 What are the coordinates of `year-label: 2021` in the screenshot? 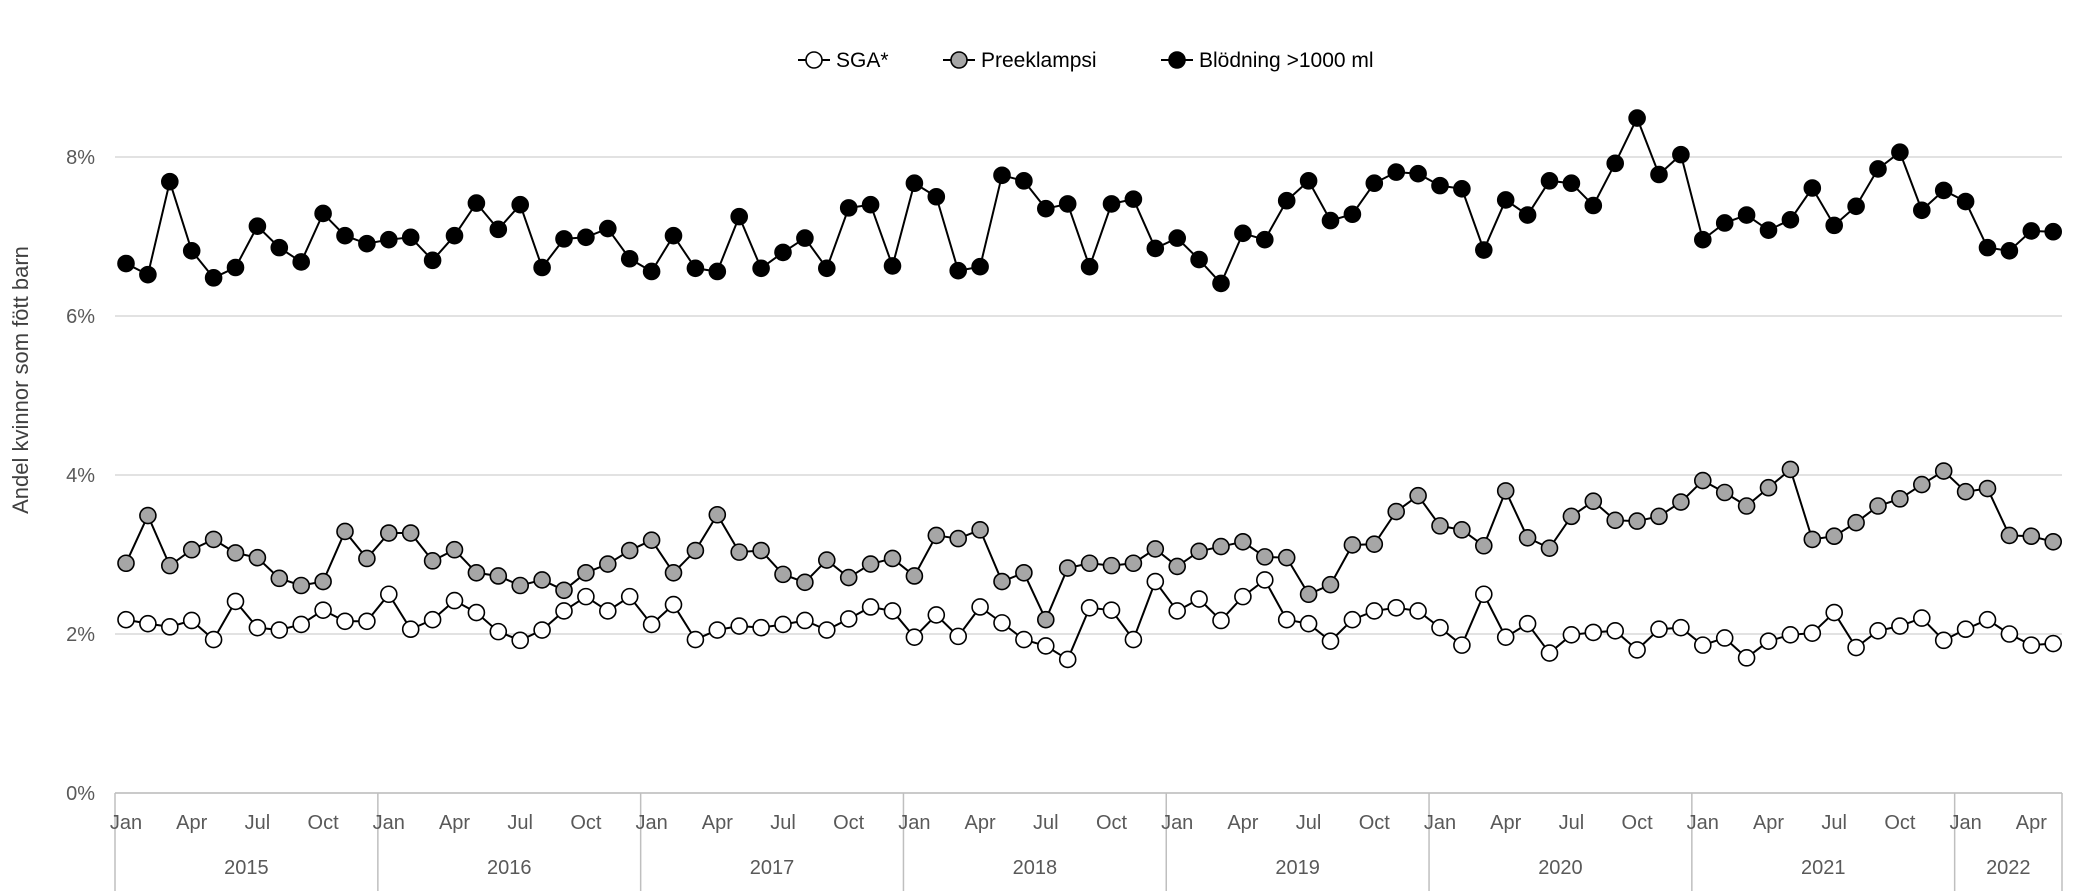 It's located at (1823, 868).